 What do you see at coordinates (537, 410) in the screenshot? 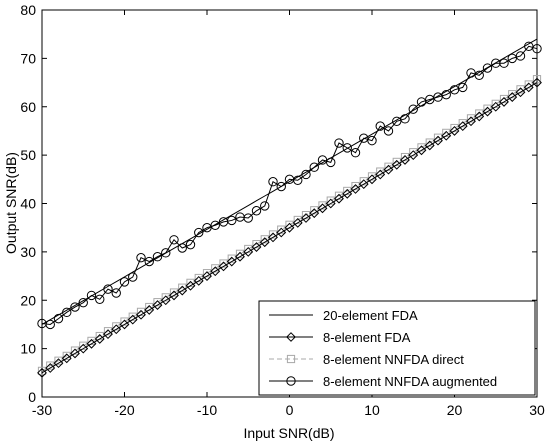
I see `x-tick-label: 30` at bounding box center [537, 410].